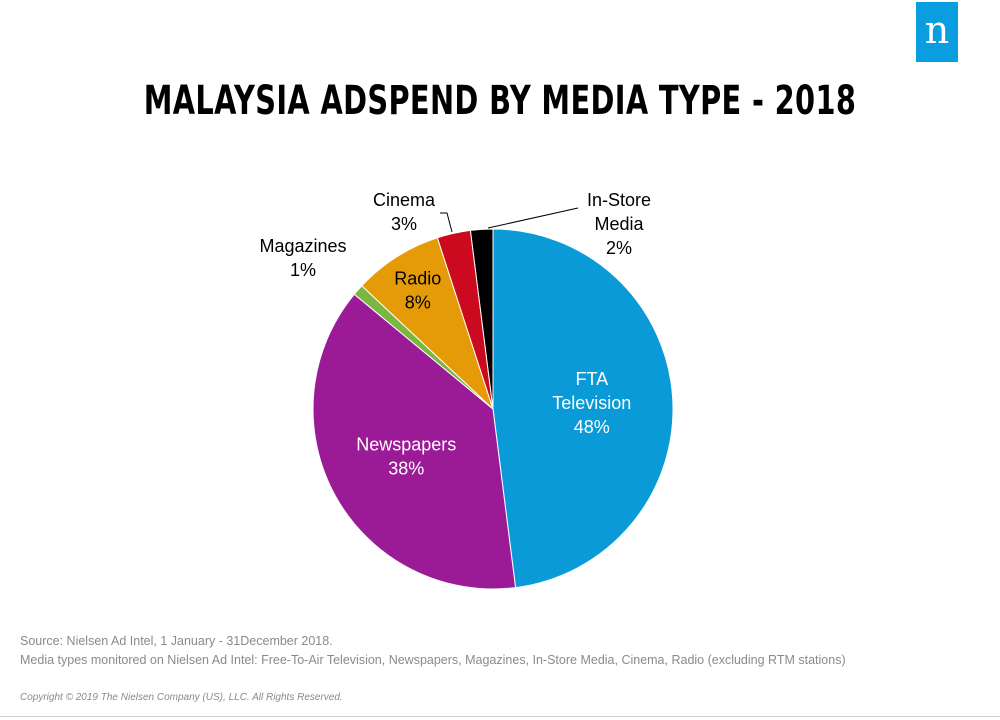 The height and width of the screenshot is (720, 1000). Describe the element at coordinates (404, 212) in the screenshot. I see `slice-label-cinema: Cinema 3%` at that location.